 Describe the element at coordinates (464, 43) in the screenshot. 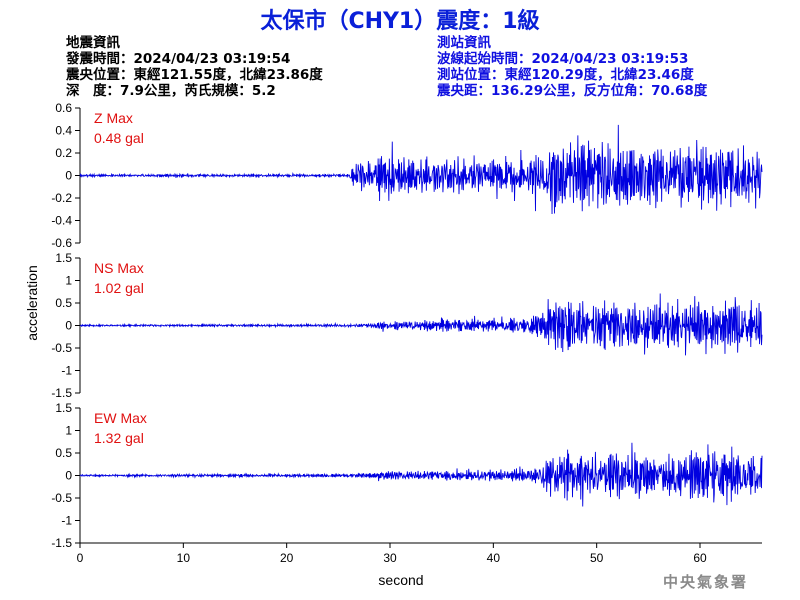

I see `station-info-heading: 測站資訊` at that location.